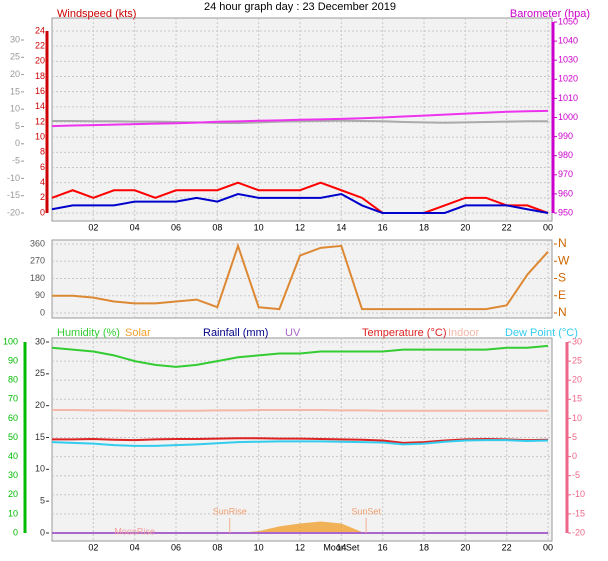  What do you see at coordinates (464, 333) in the screenshot?
I see `legend-entry: Indoor` at bounding box center [464, 333].